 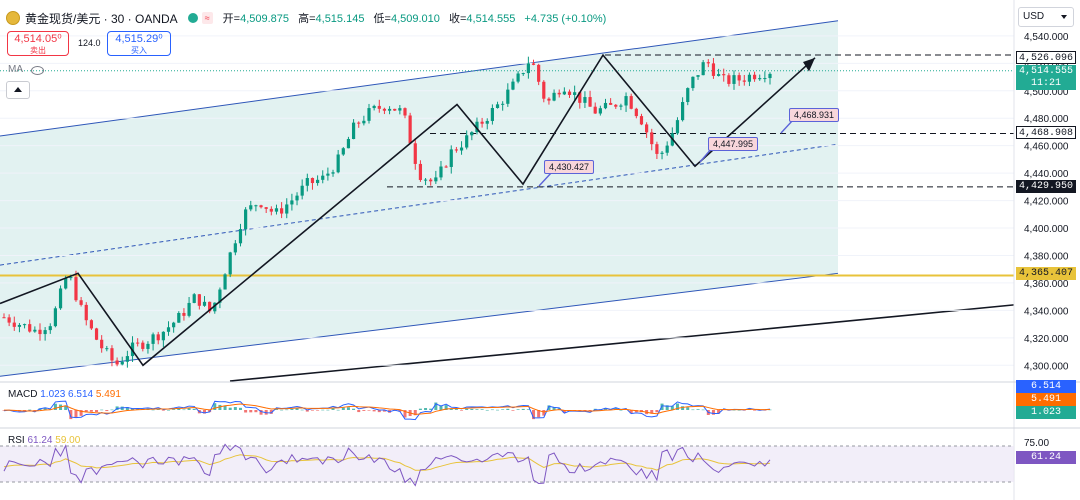 I want to click on buy-button: 4,515.29⁰ 买入, so click(x=139, y=43).